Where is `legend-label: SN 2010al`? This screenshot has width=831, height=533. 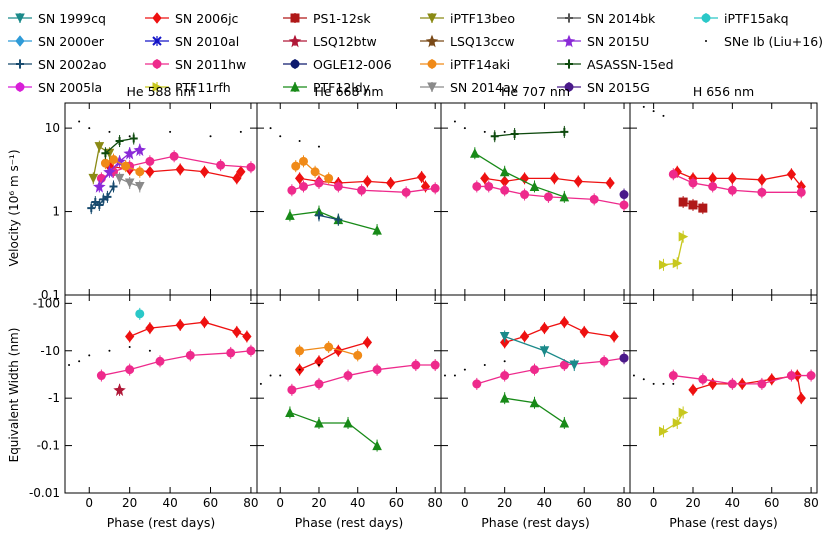 legend-label: SN 2010al is located at coordinates (207, 41).